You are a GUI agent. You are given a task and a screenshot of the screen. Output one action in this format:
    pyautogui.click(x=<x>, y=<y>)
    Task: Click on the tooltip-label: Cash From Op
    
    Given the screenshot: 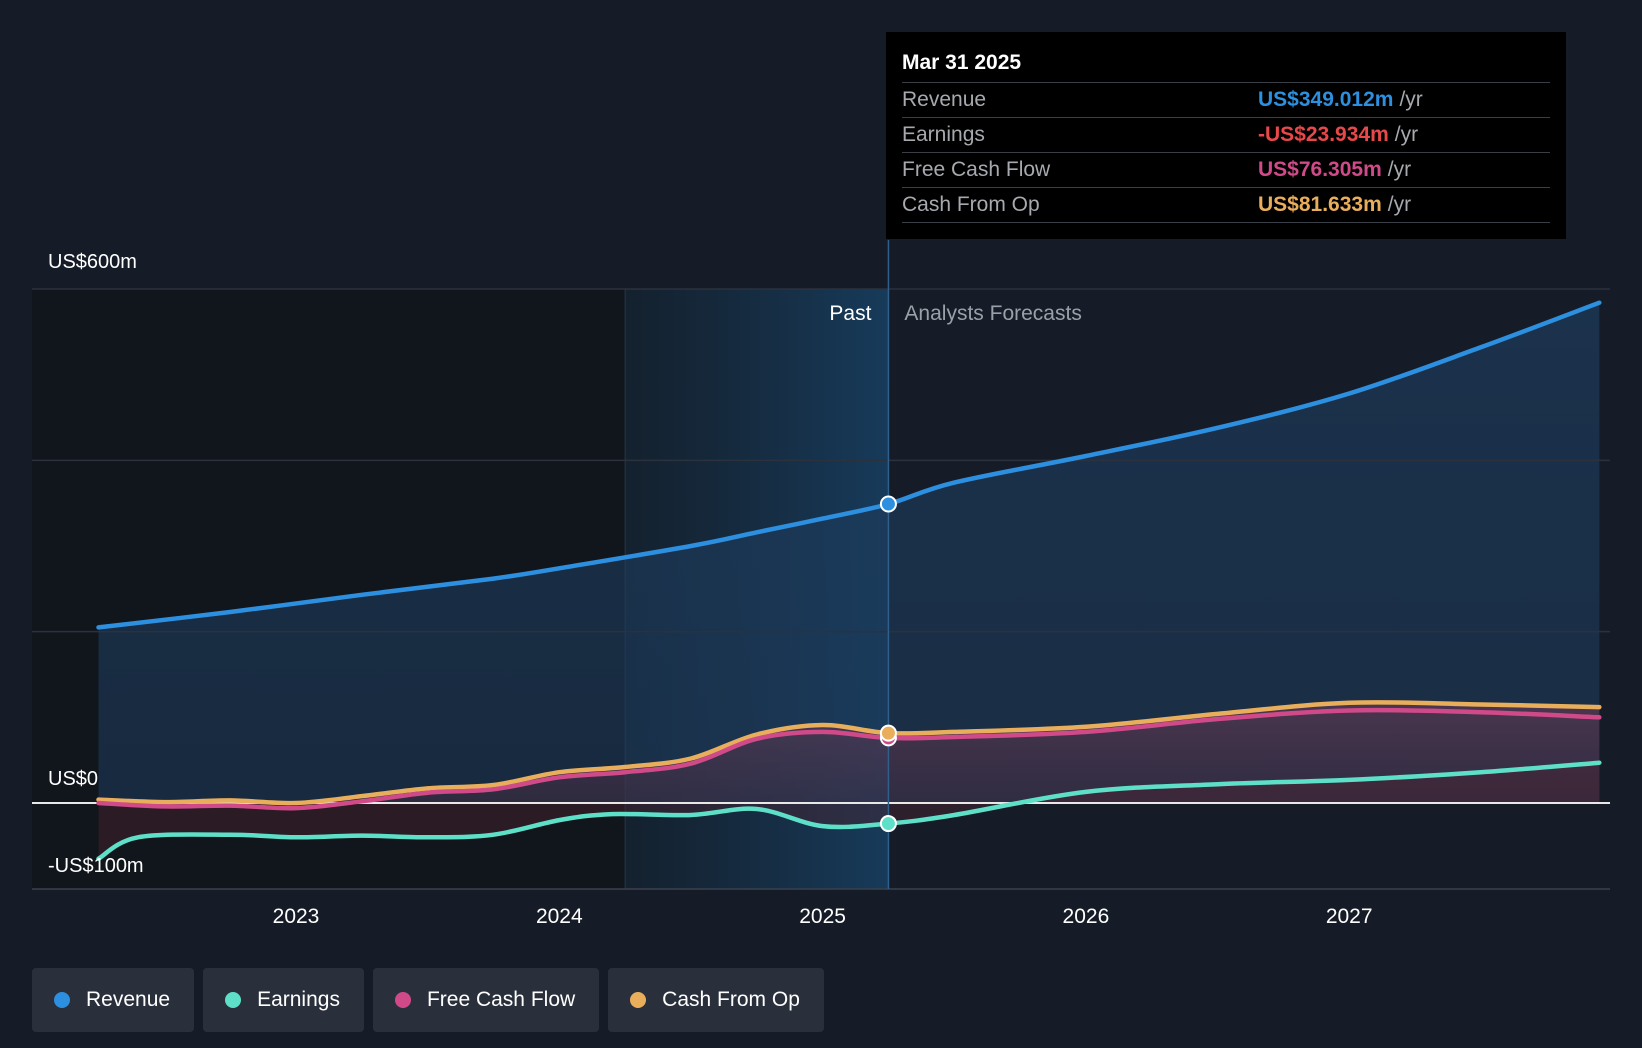 What is the action you would take?
    pyautogui.click(x=971, y=204)
    